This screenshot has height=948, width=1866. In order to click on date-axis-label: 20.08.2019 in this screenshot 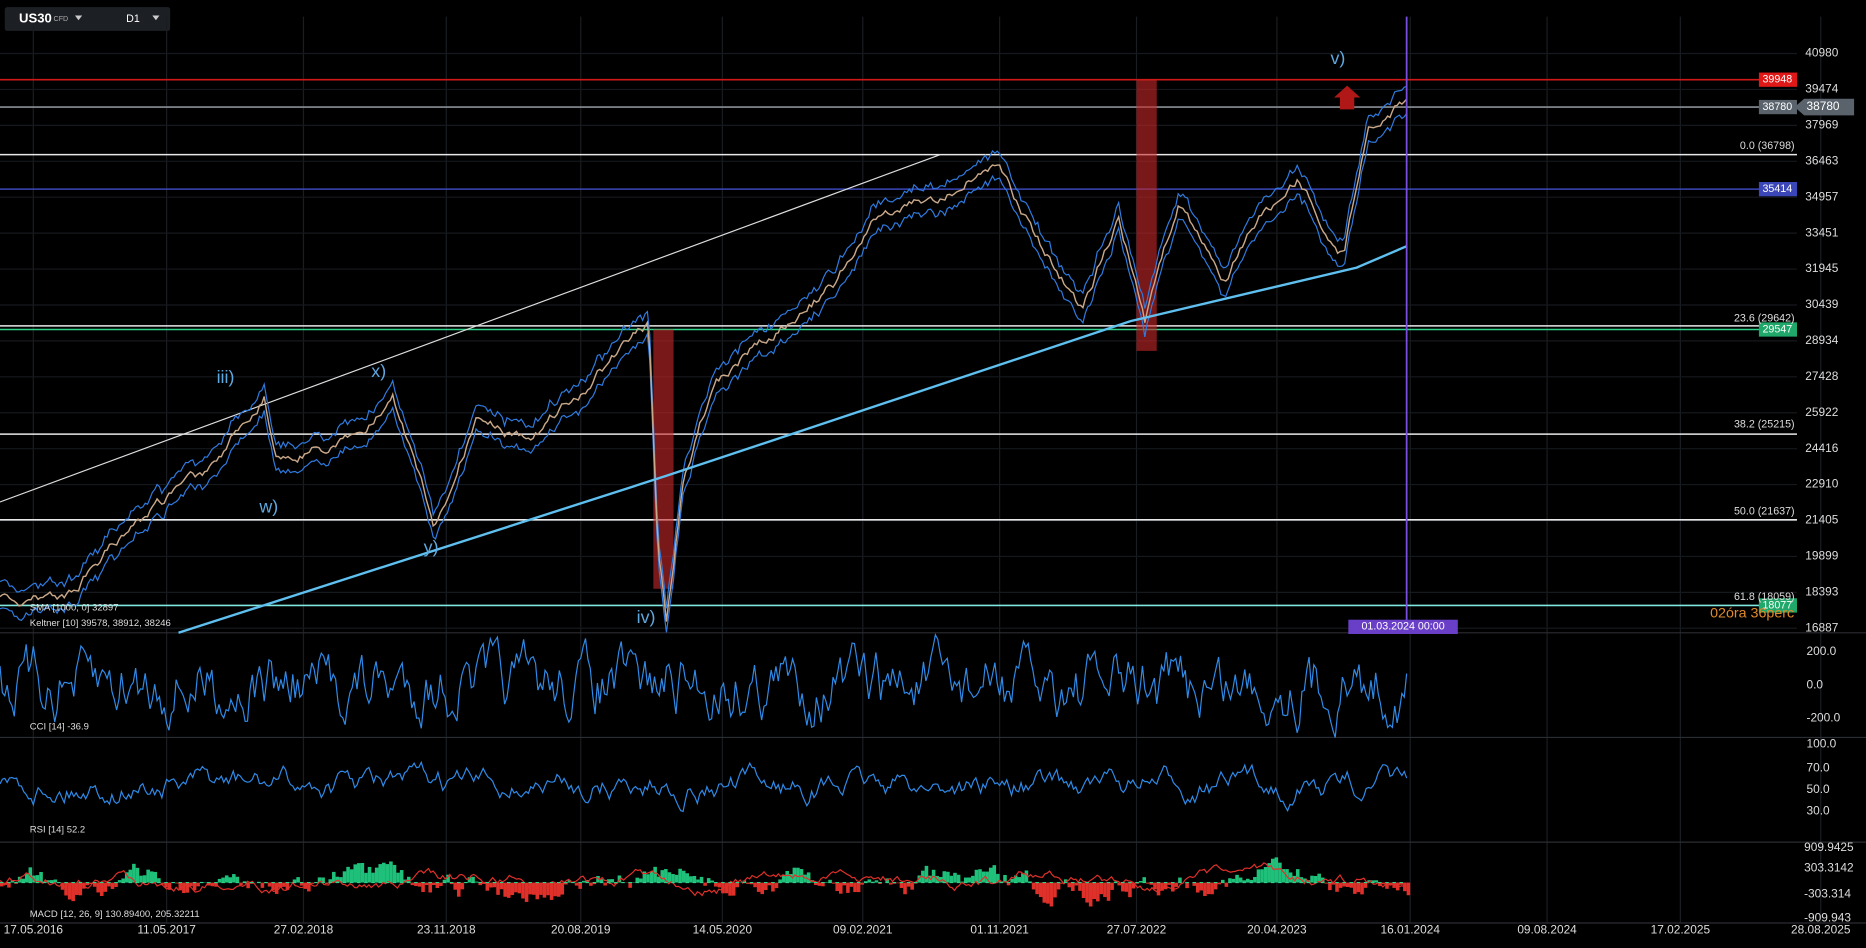, I will do `click(581, 929)`.